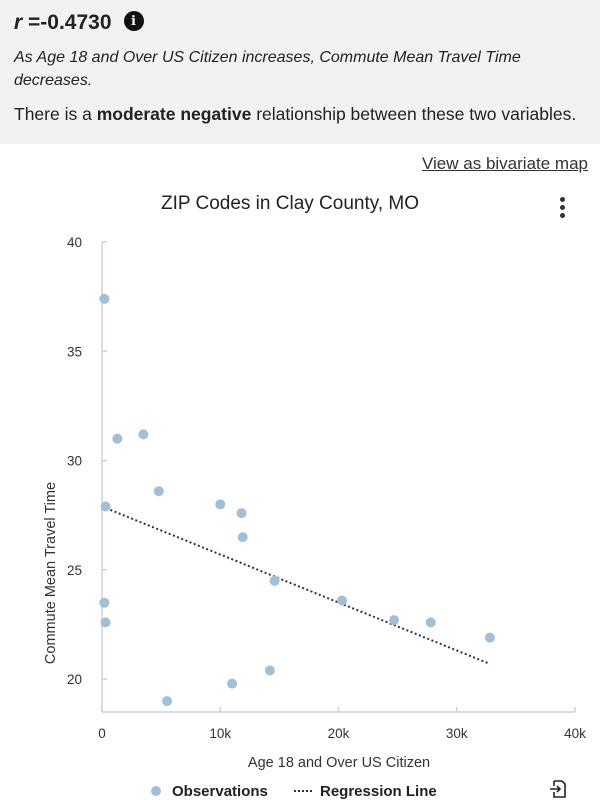 This screenshot has height=800, width=600. I want to click on x-axis: 0 10k 20k 30k 40k, so click(342, 724).